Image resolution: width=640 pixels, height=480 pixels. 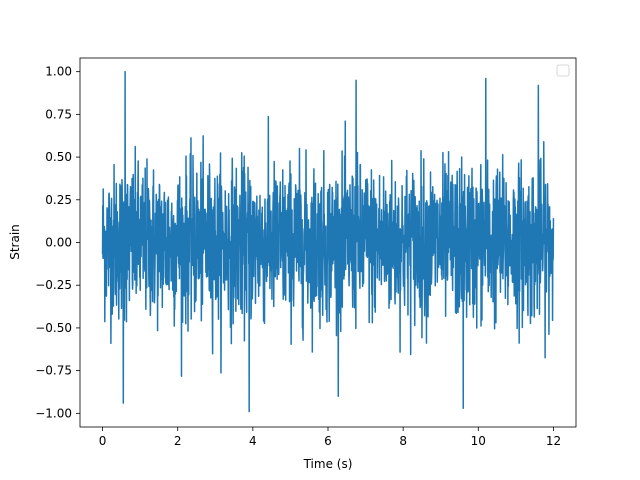 I want to click on y-tick-label: 0.25, so click(x=58, y=200).